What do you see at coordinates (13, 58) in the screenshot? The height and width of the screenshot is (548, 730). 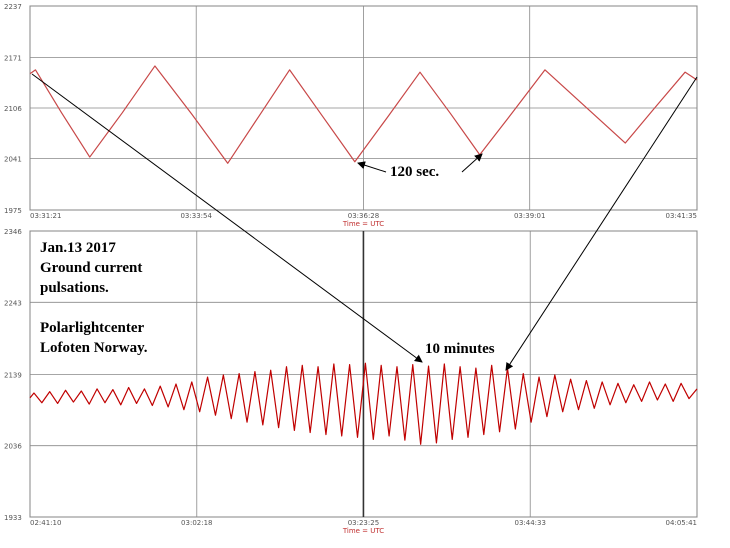 I see `y-tick-label: 2171` at bounding box center [13, 58].